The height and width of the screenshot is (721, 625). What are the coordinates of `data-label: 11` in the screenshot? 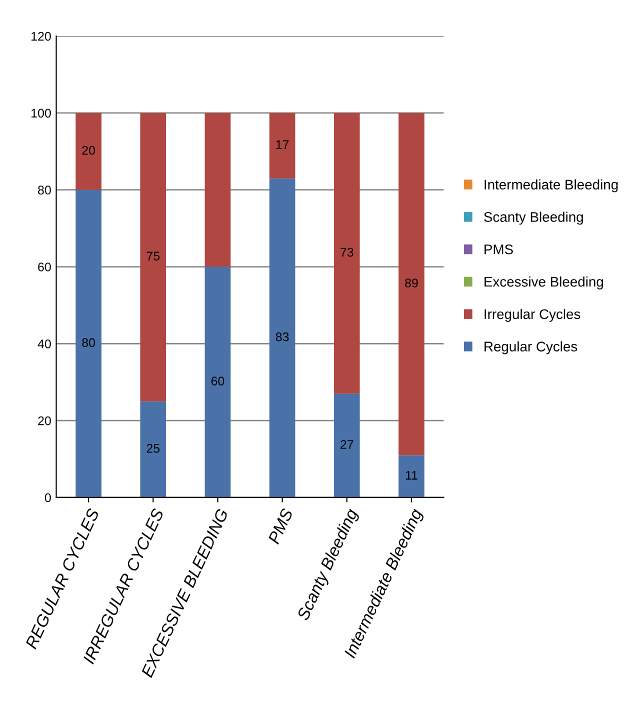 It's located at (412, 475).